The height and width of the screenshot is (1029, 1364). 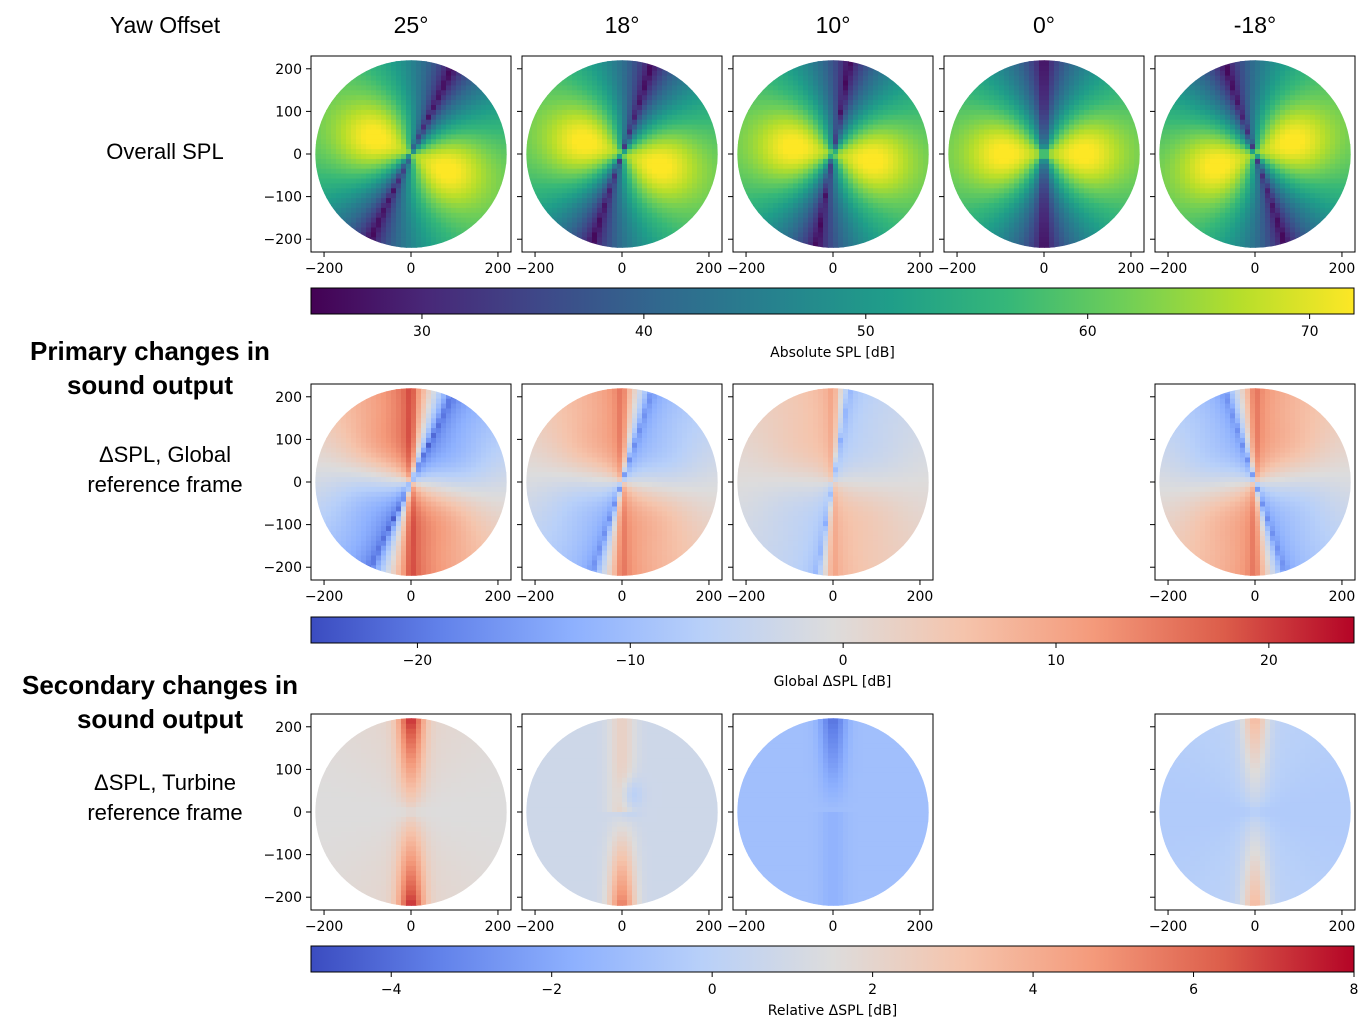 What do you see at coordinates (1033, 990) in the screenshot?
I see `colorbar-tick-label: 4` at bounding box center [1033, 990].